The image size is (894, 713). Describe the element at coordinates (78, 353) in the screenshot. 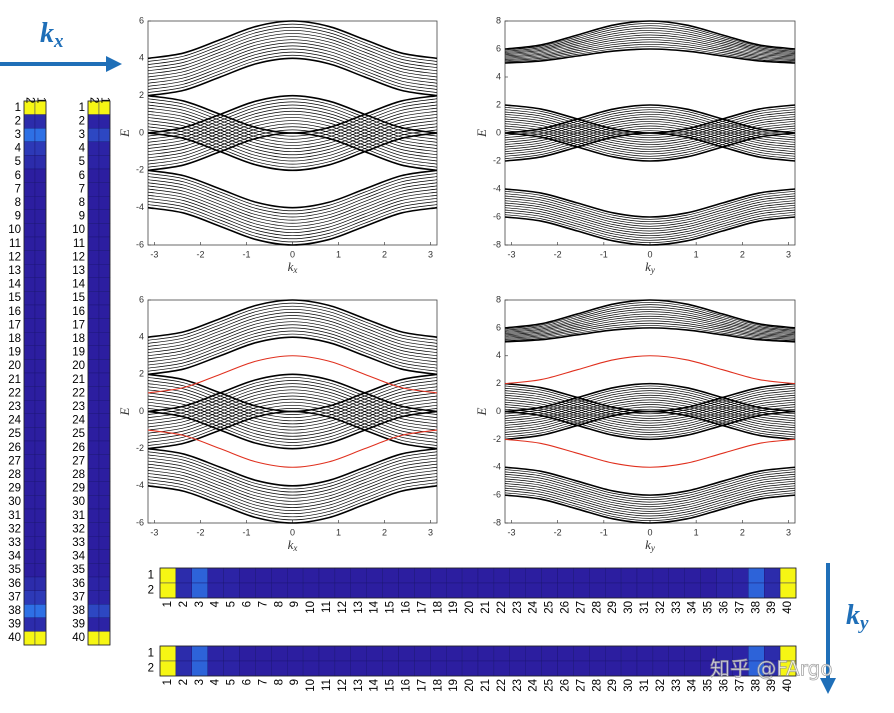

I see `row-label: 19` at that location.